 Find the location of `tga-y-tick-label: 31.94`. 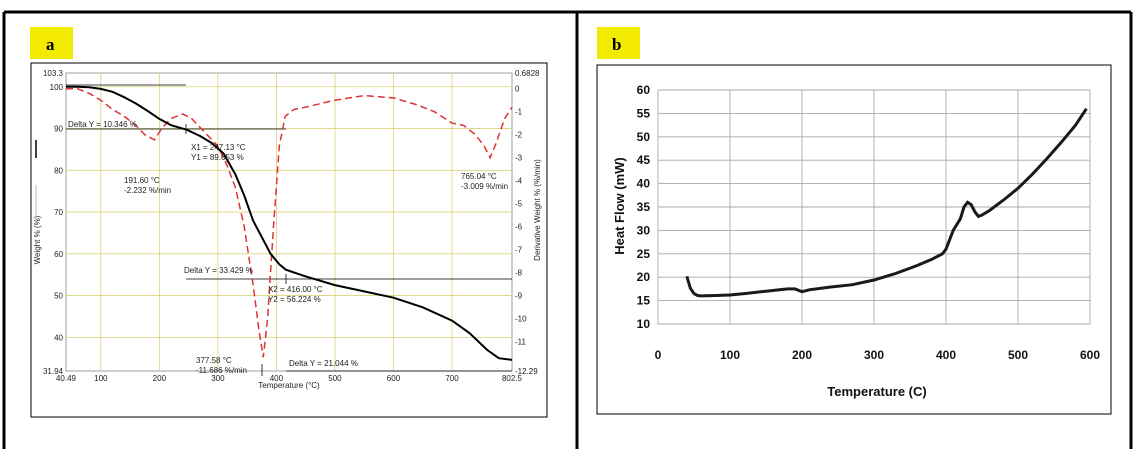

tga-y-tick-label: 31.94 is located at coordinates (53, 371).